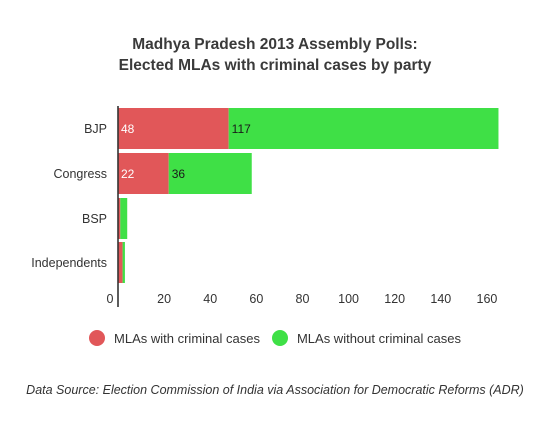 The width and height of the screenshot is (550, 431). What do you see at coordinates (303, 299) in the screenshot?
I see `x-tick-label-80: 80` at bounding box center [303, 299].